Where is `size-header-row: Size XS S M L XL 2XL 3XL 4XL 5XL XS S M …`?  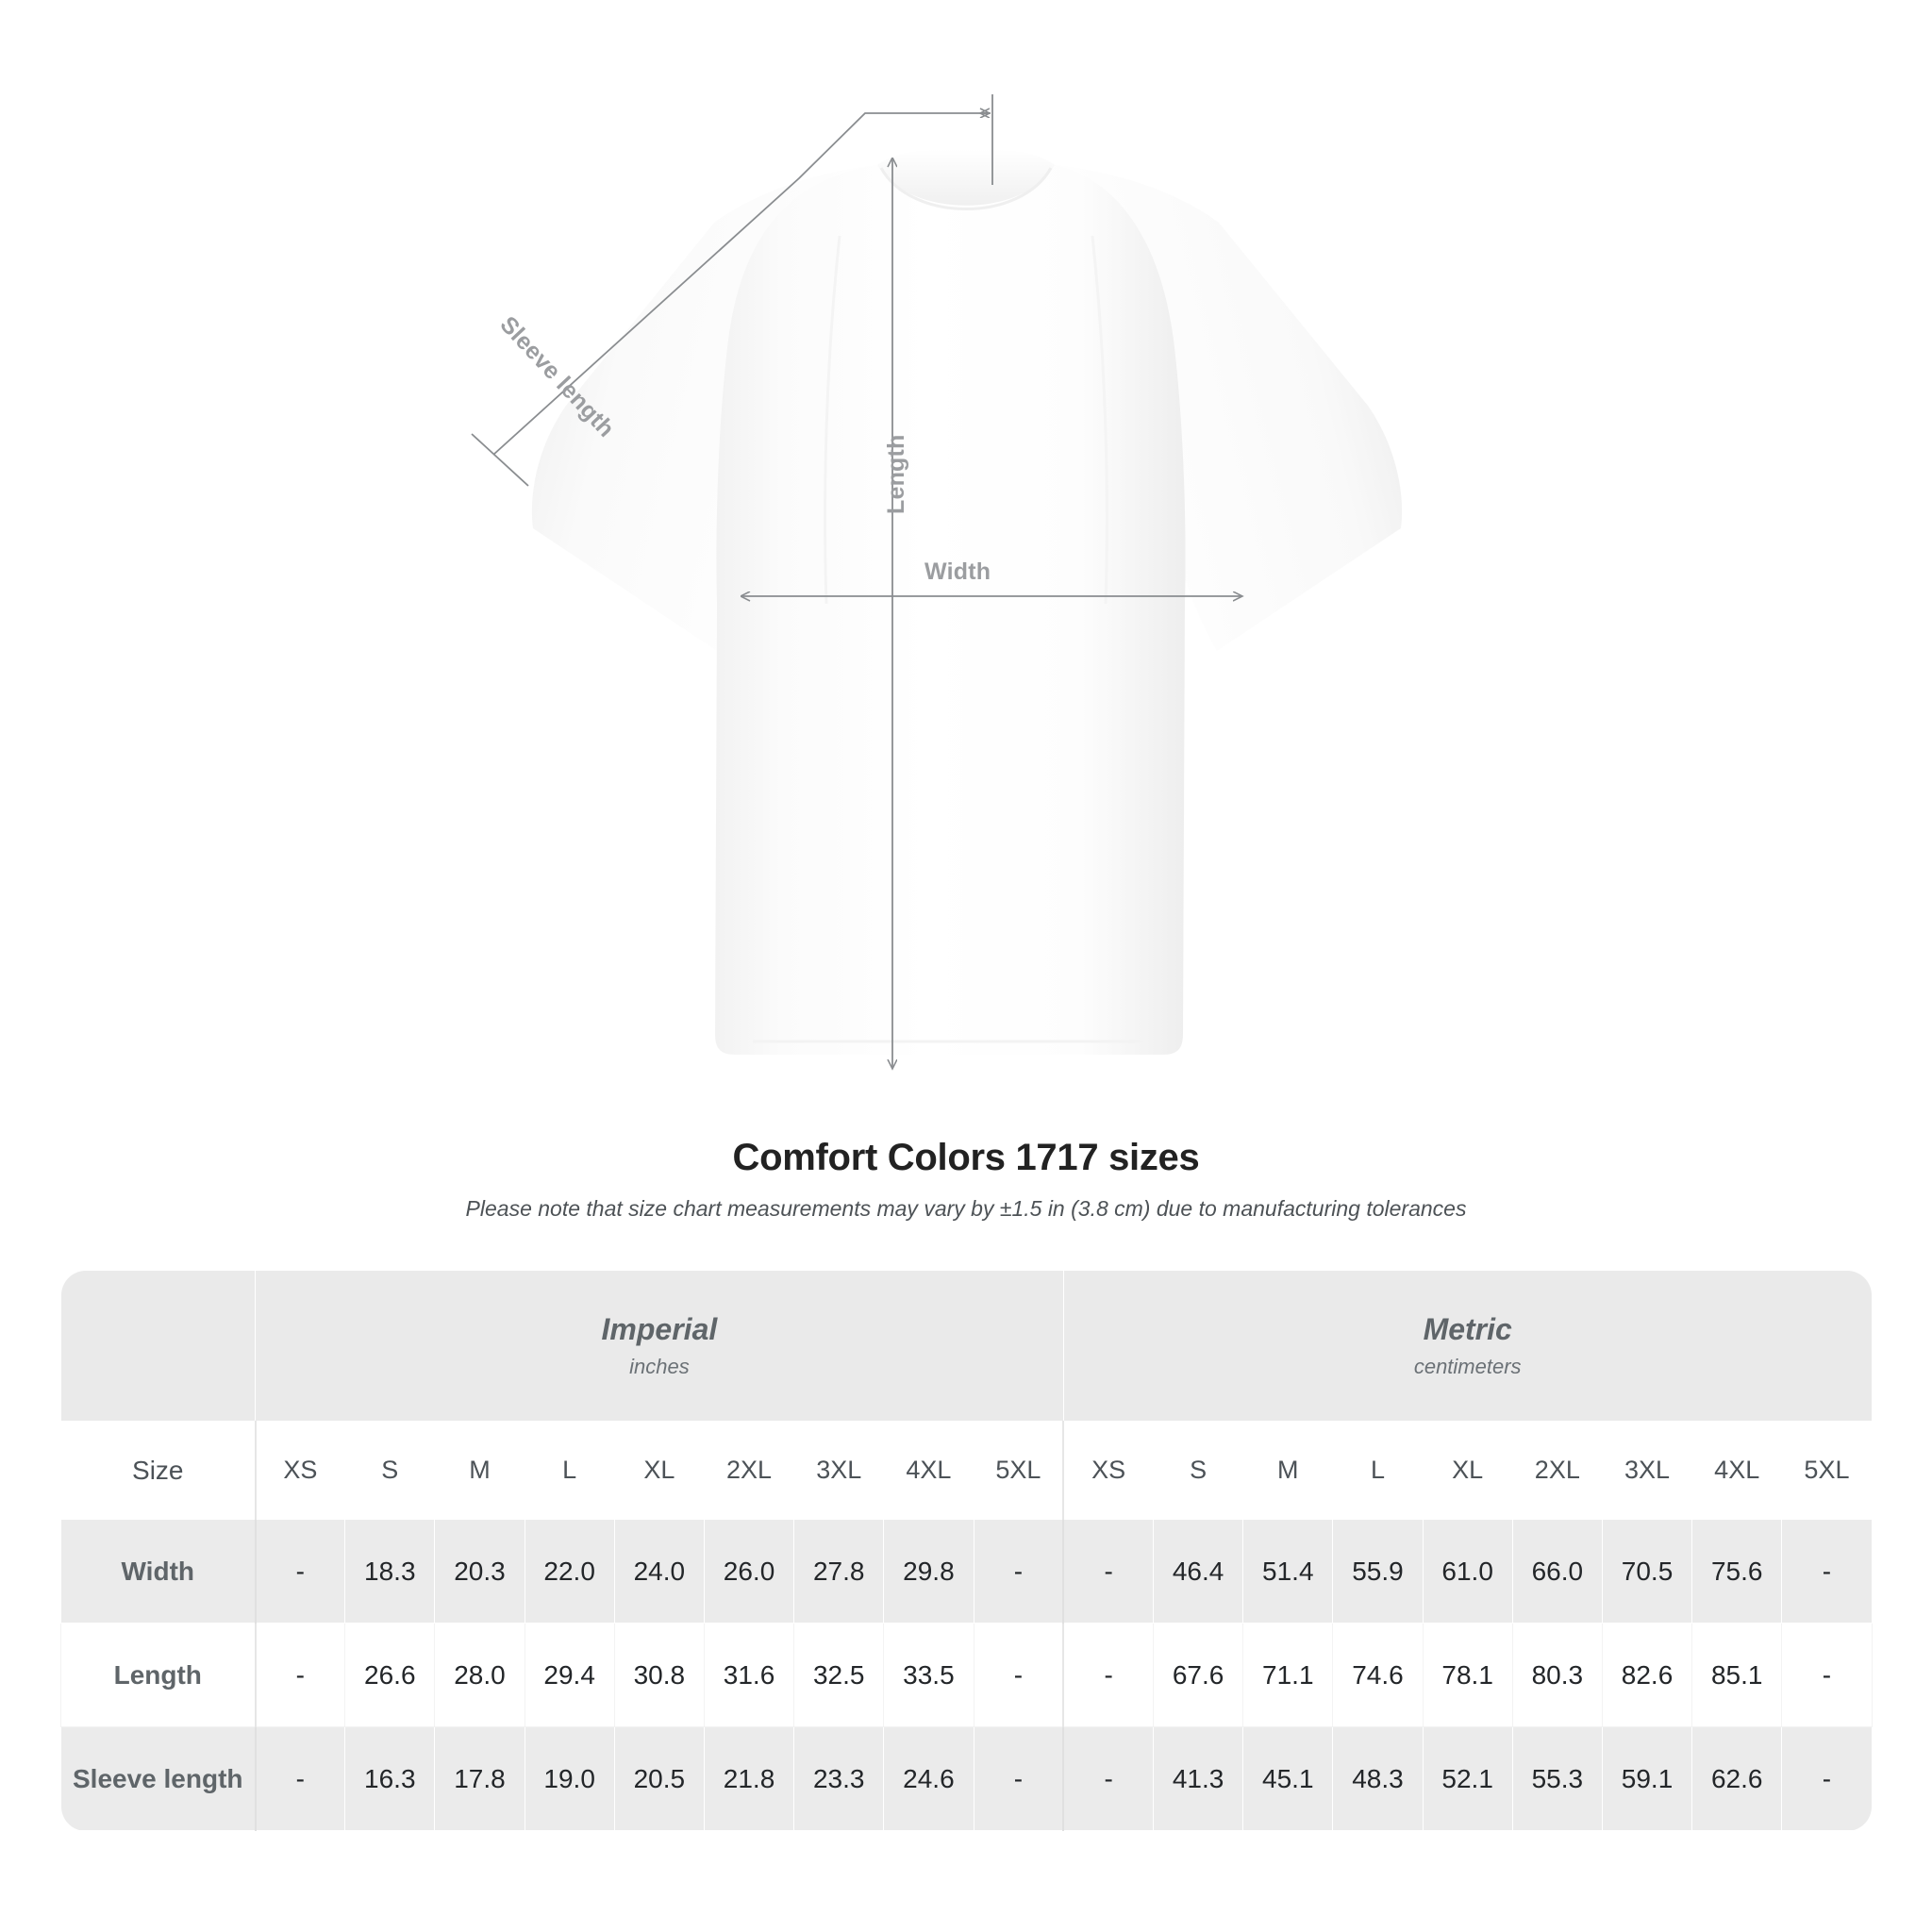
size-header-row: Size XS S M L XL 2XL 3XL 4XL 5XL XS S M … is located at coordinates (967, 1471).